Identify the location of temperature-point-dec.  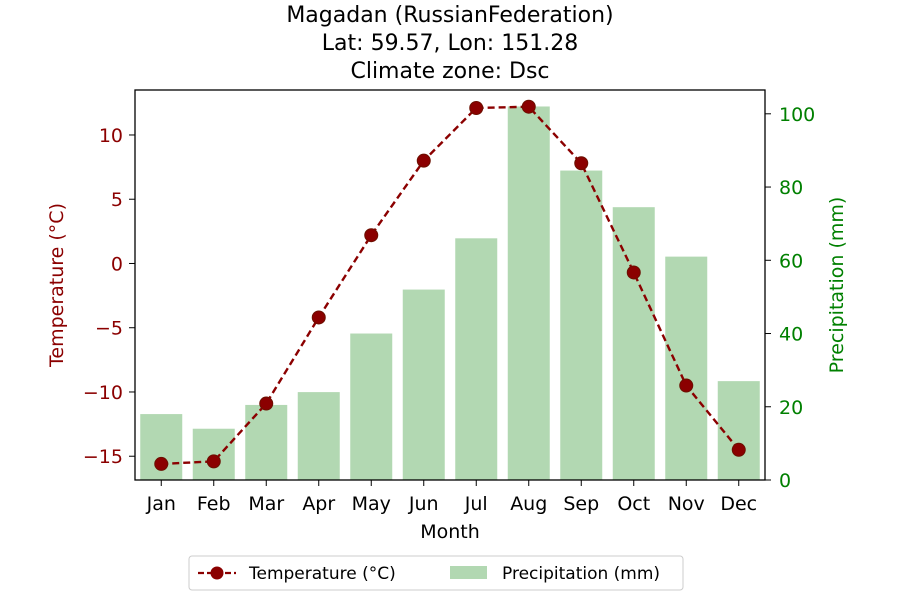
(738, 449).